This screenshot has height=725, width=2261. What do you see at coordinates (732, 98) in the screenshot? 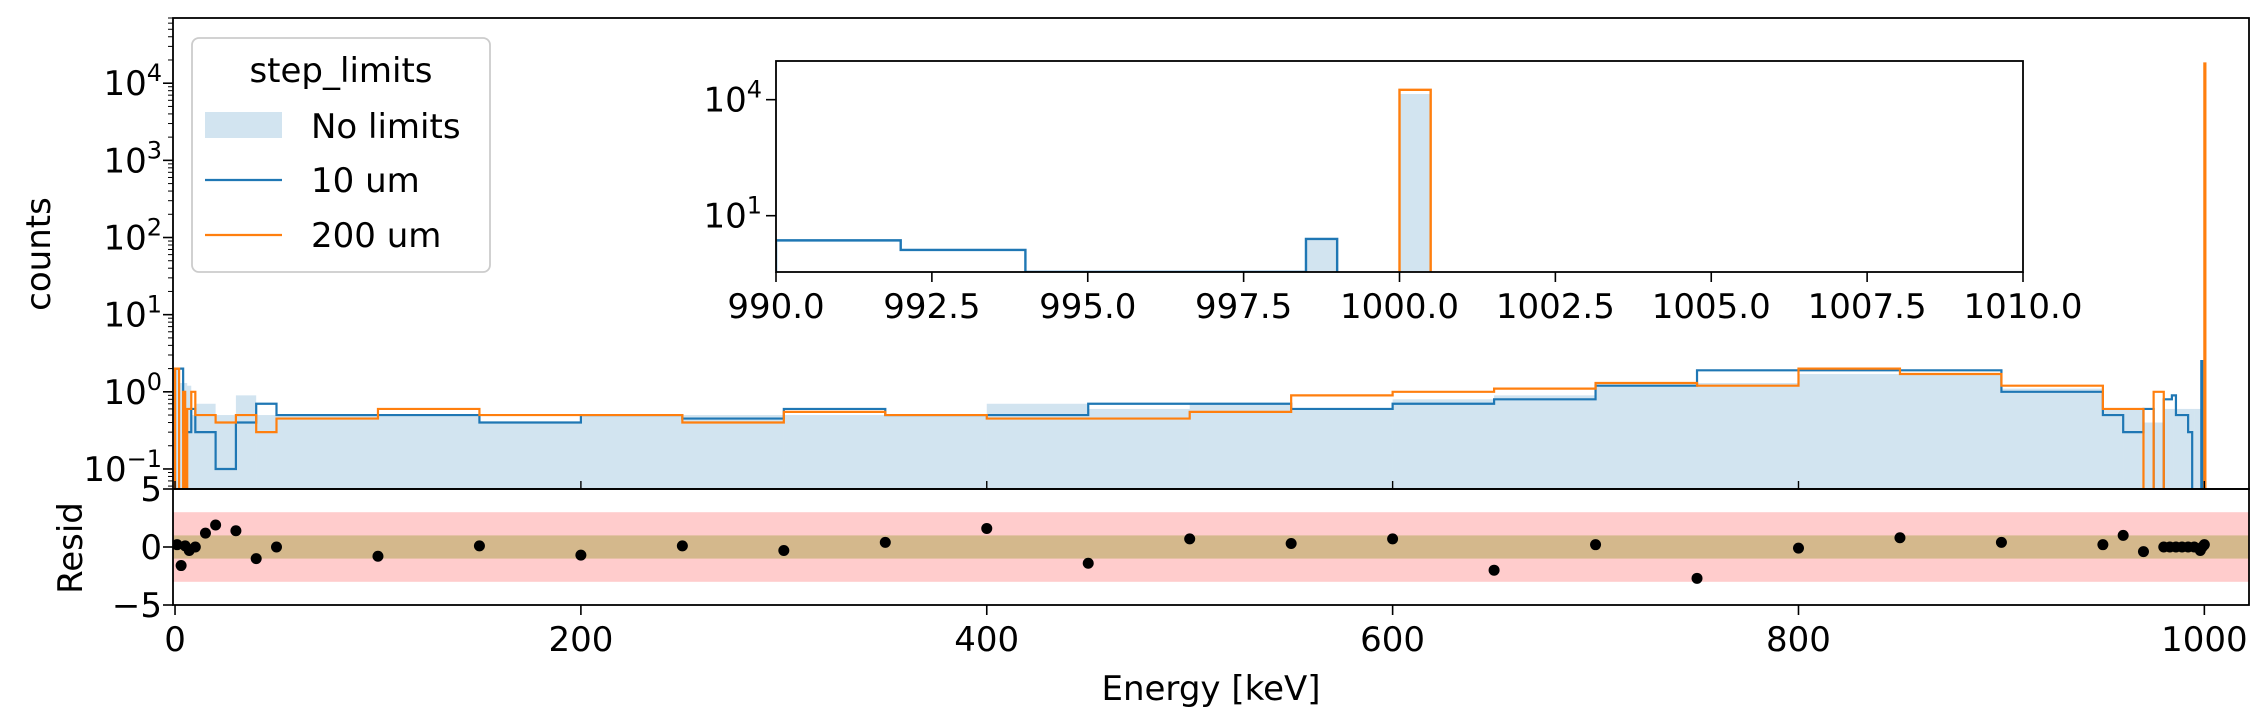
I see `inset-y-tick-label: 104` at bounding box center [732, 98].